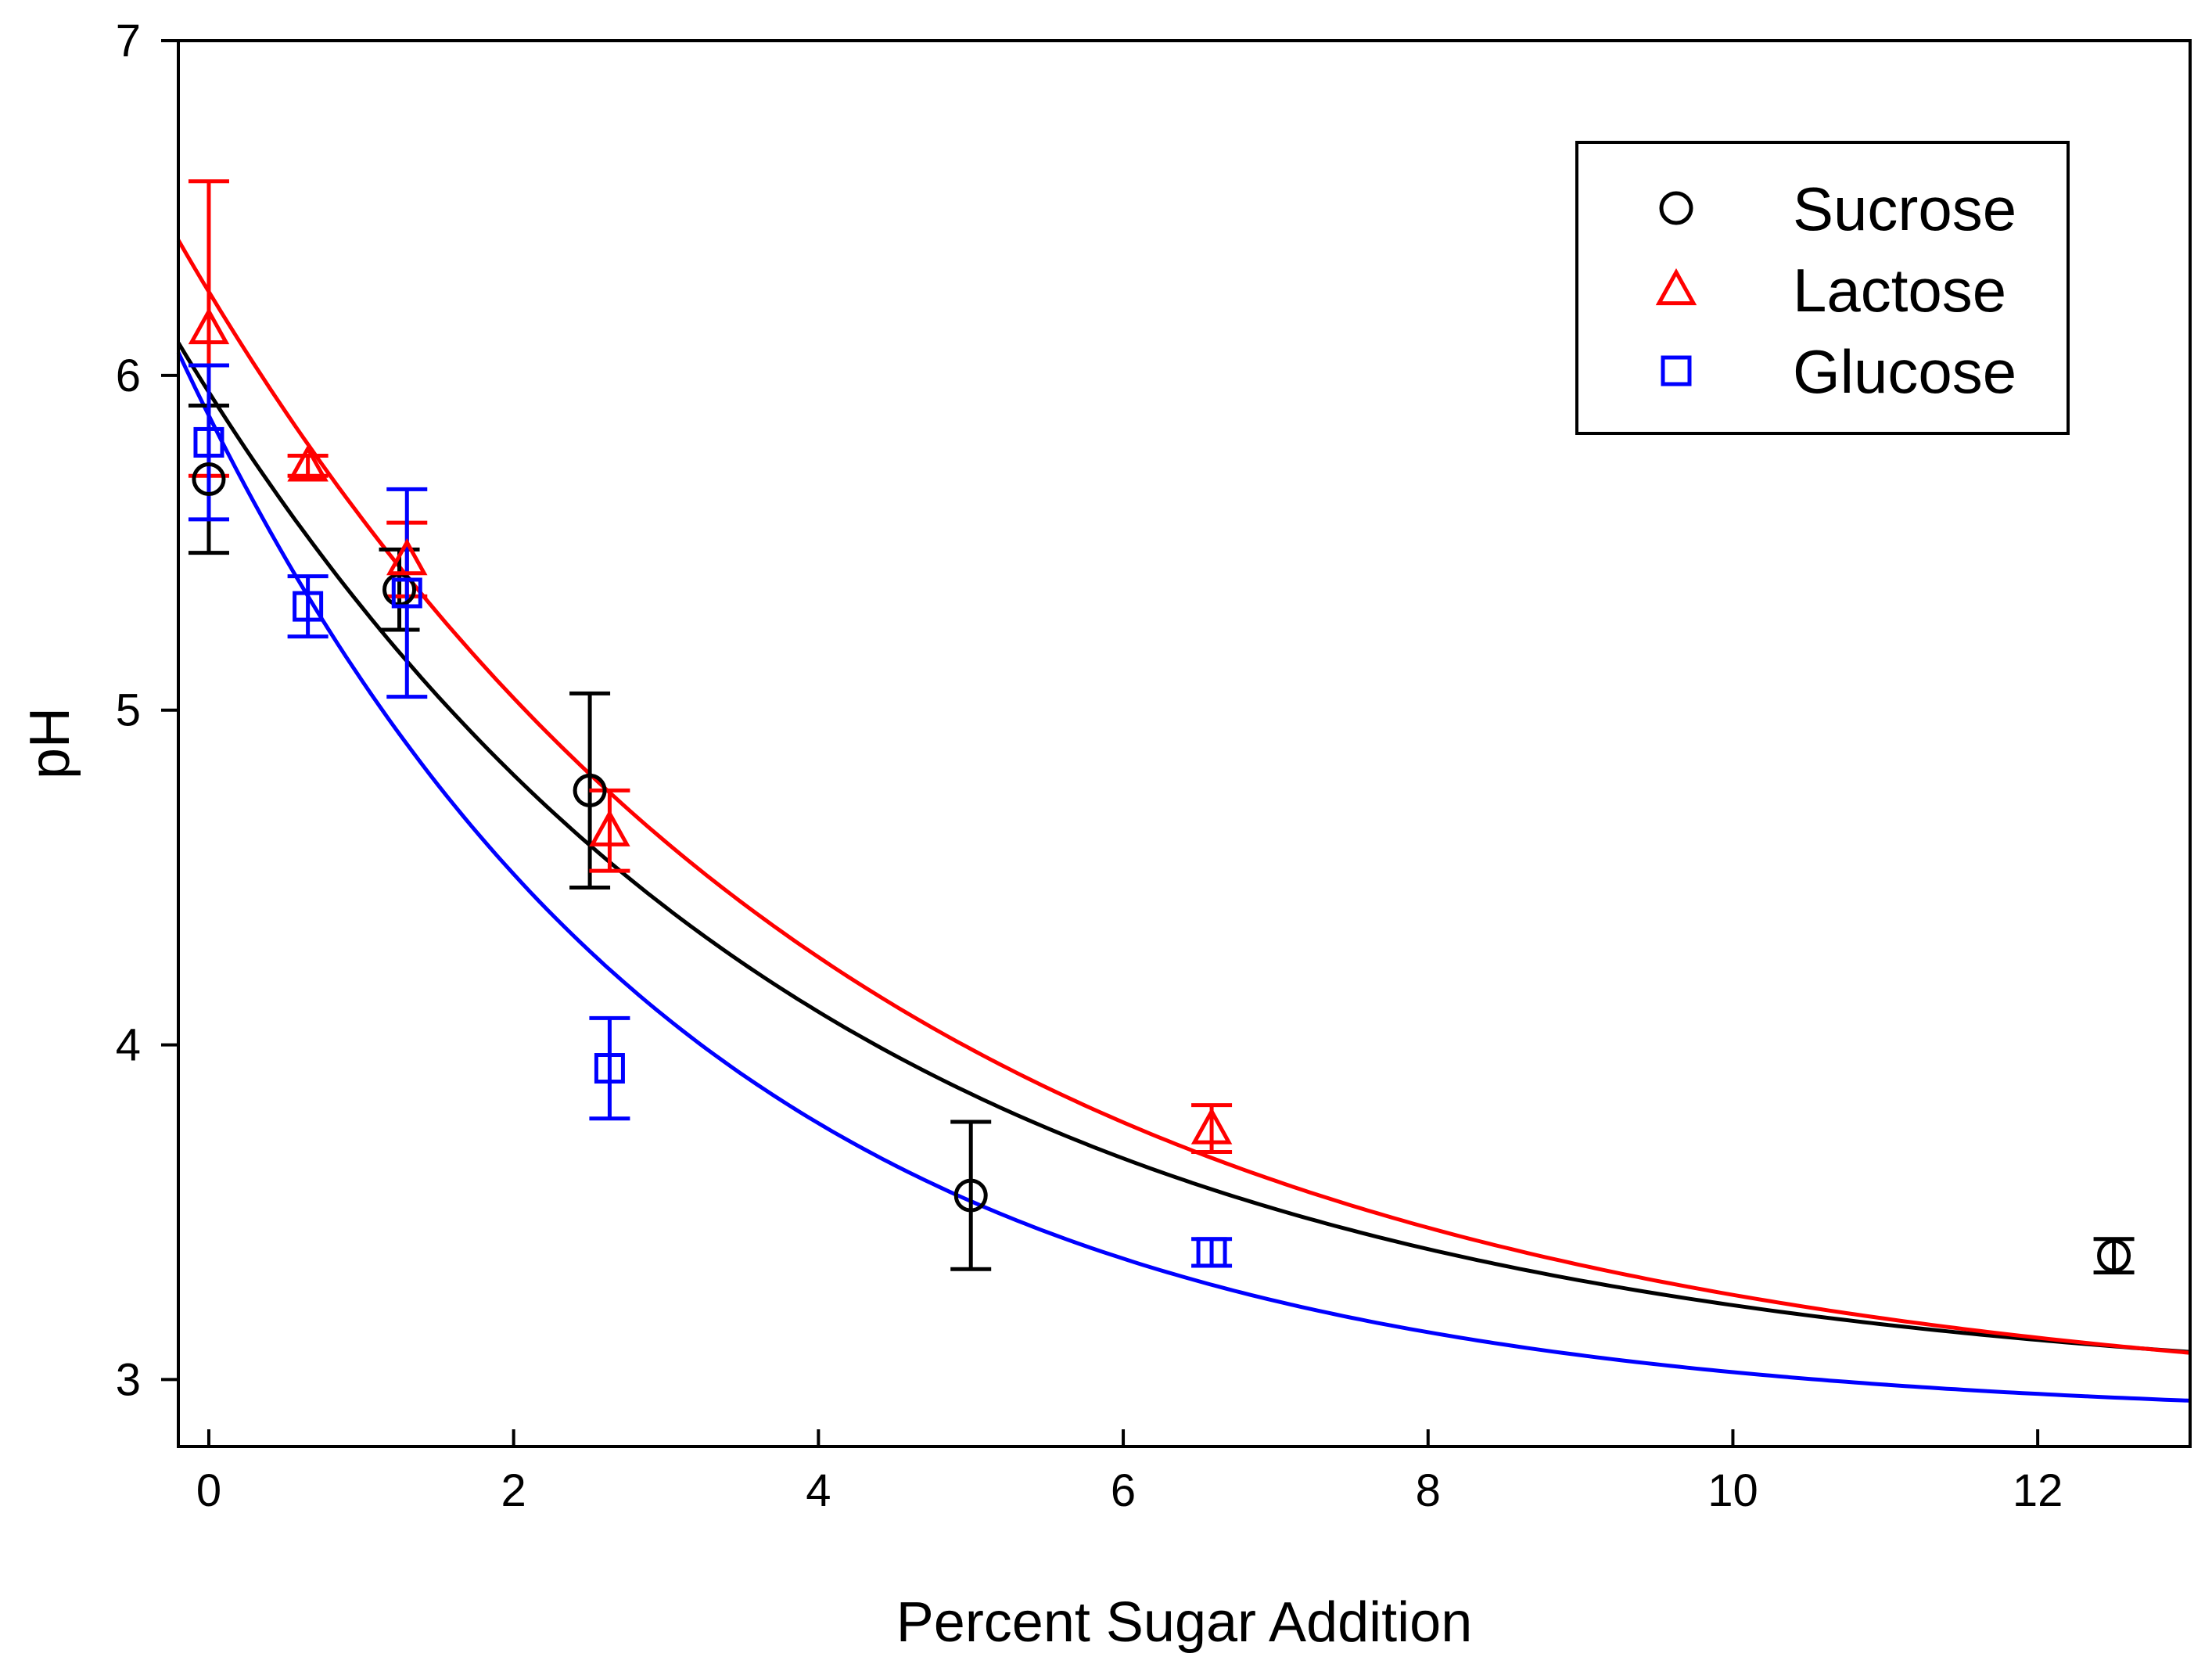 This screenshot has width=2212, height=1664. What do you see at coordinates (128, 1045) in the screenshot?
I see `y-tick-label-4: 4` at bounding box center [128, 1045].